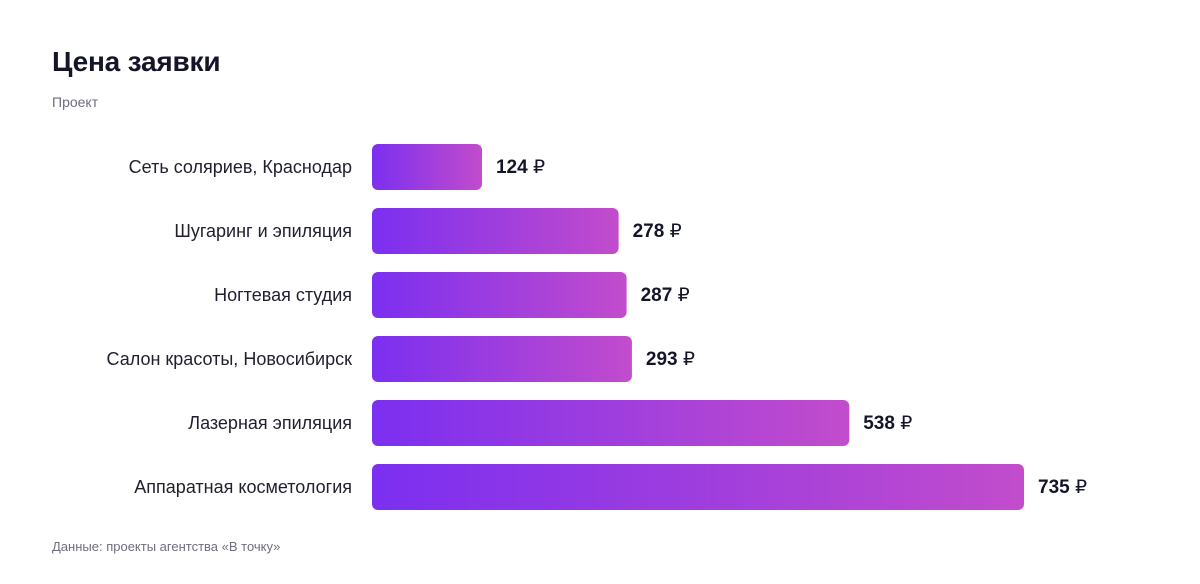 Image resolution: width=1200 pixels, height=584 pixels. Describe the element at coordinates (263, 231) in the screenshot. I see `category-label: Шугаринг и эпиляция` at that location.